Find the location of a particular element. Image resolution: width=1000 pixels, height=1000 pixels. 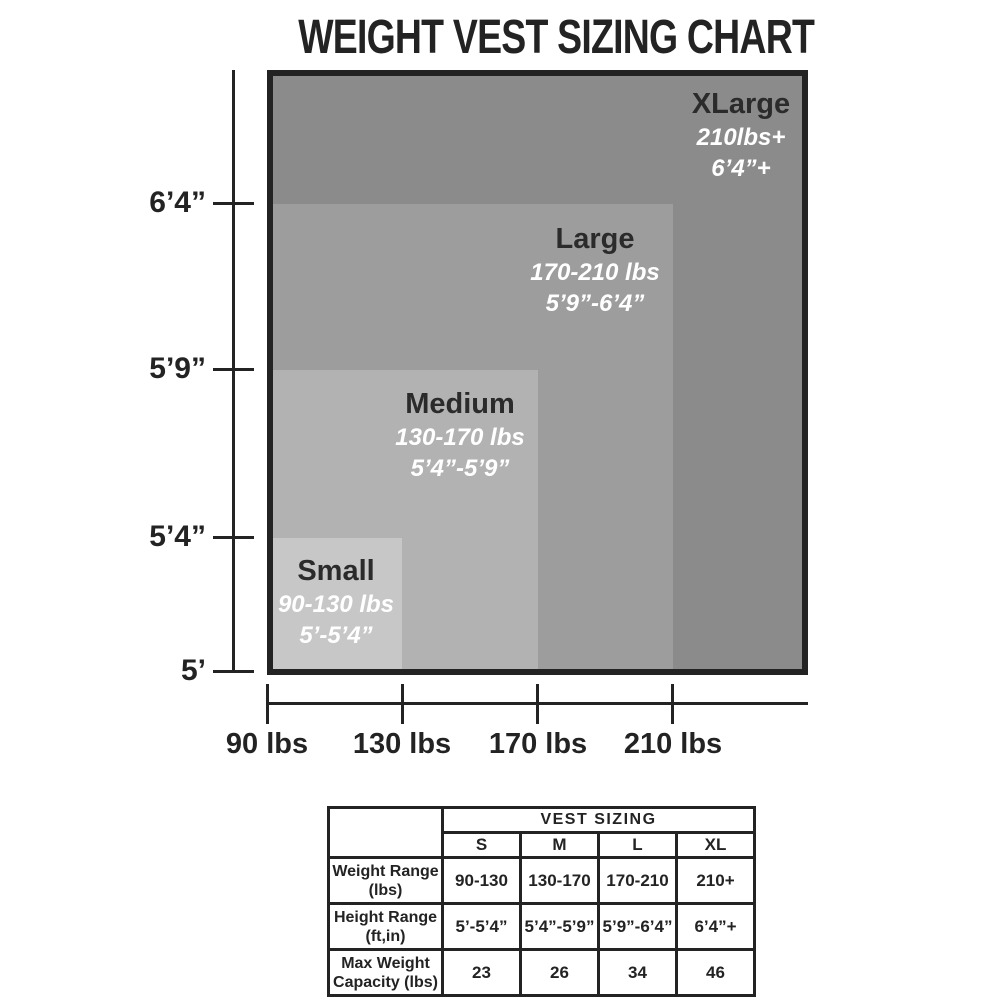

row-label-line1: Height Range is located at coordinates (385, 917).